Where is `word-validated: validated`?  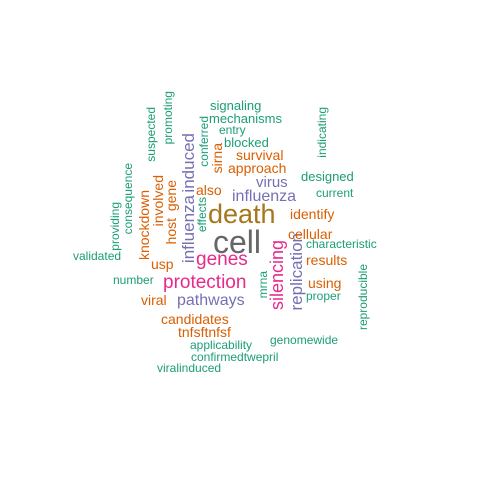 word-validated: validated is located at coordinates (97, 256).